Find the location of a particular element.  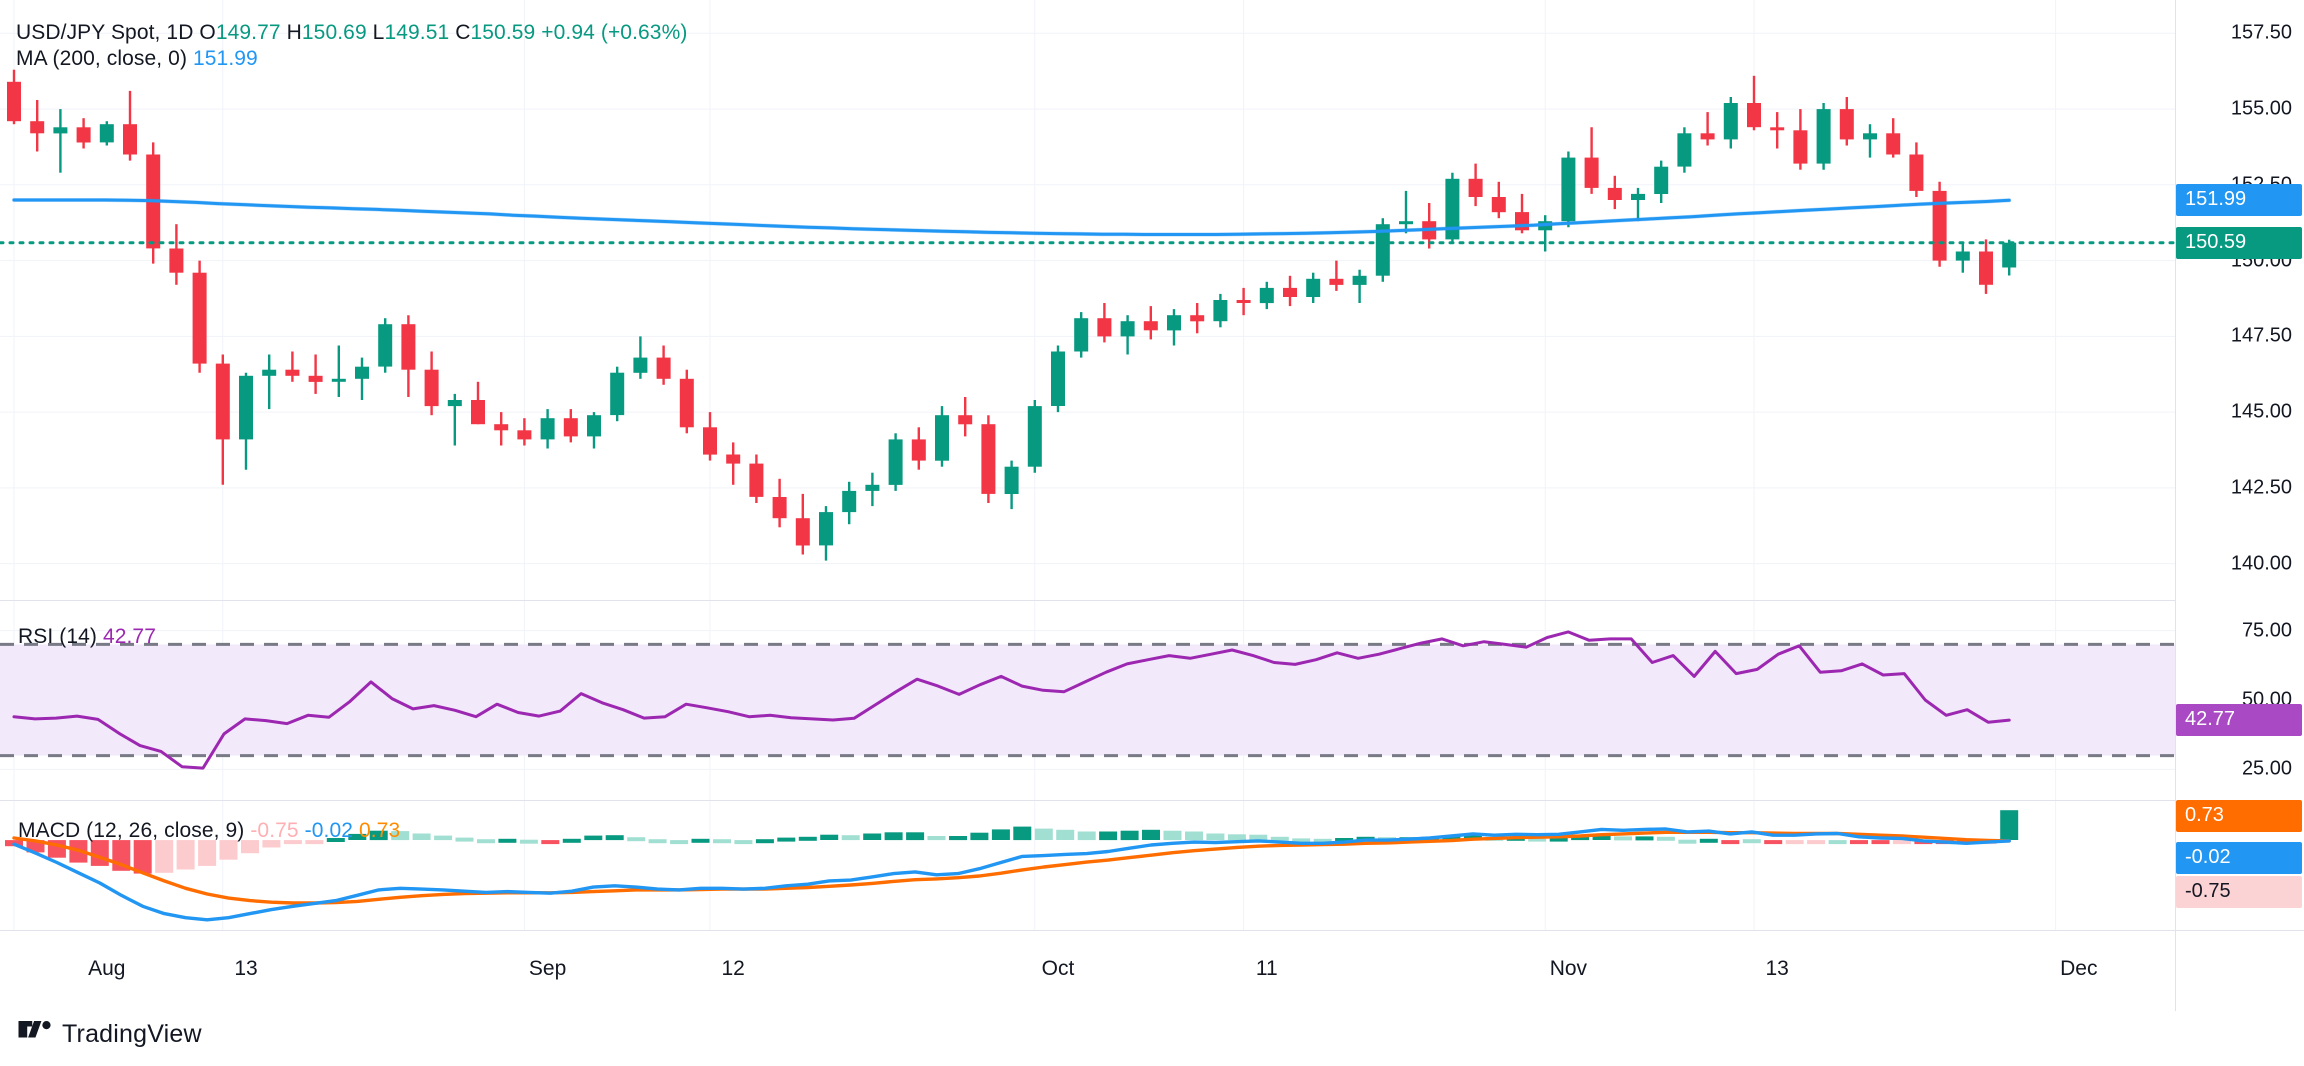

rsi-legend: RSI (14) 42.77 is located at coordinates (87, 637).